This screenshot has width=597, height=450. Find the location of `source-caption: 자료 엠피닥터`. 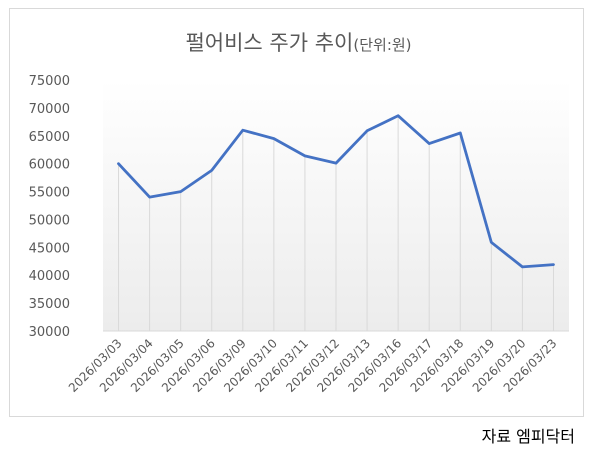

source-caption: 자료 엠피닥터 is located at coordinates (528, 436).